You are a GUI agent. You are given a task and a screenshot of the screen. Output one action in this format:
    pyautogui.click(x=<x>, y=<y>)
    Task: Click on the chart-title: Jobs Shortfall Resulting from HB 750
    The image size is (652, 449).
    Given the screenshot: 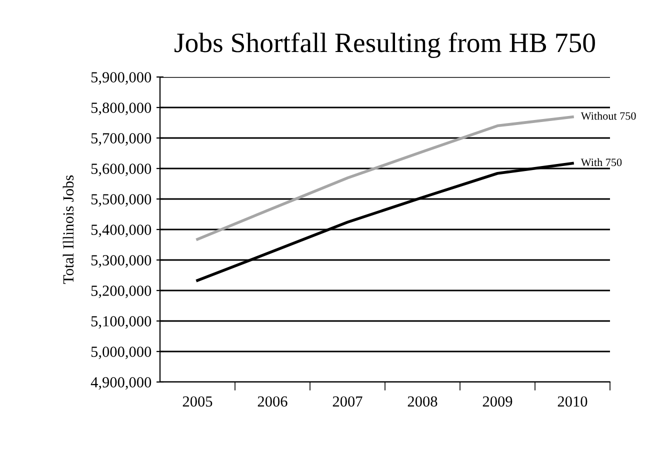 What is the action you would take?
    pyautogui.click(x=384, y=45)
    